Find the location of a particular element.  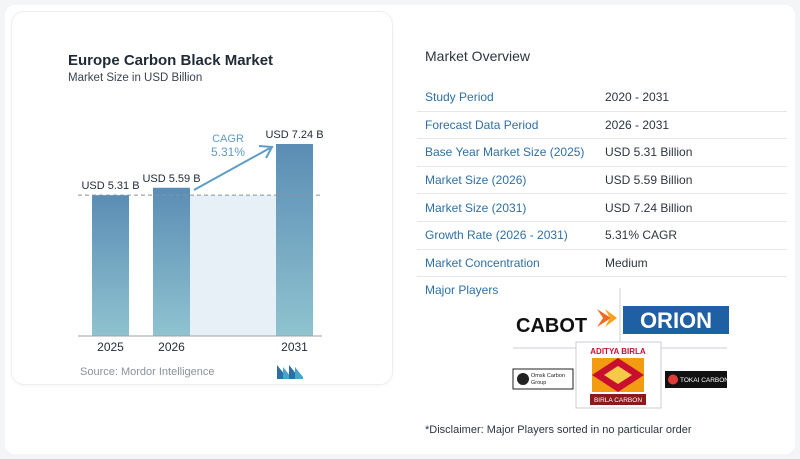

overview-row: Study Period 2020 - 2031 is located at coordinates (602, 98).